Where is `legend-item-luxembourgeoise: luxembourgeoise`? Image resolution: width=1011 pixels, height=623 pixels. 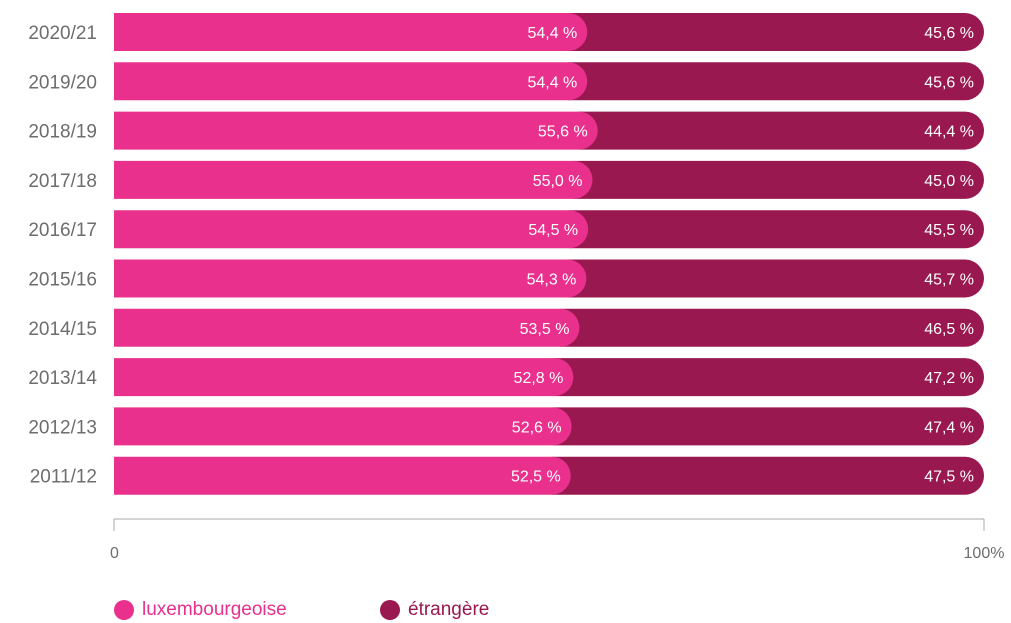
legend-item-luxembourgeoise: luxembourgeoise is located at coordinates (200, 610).